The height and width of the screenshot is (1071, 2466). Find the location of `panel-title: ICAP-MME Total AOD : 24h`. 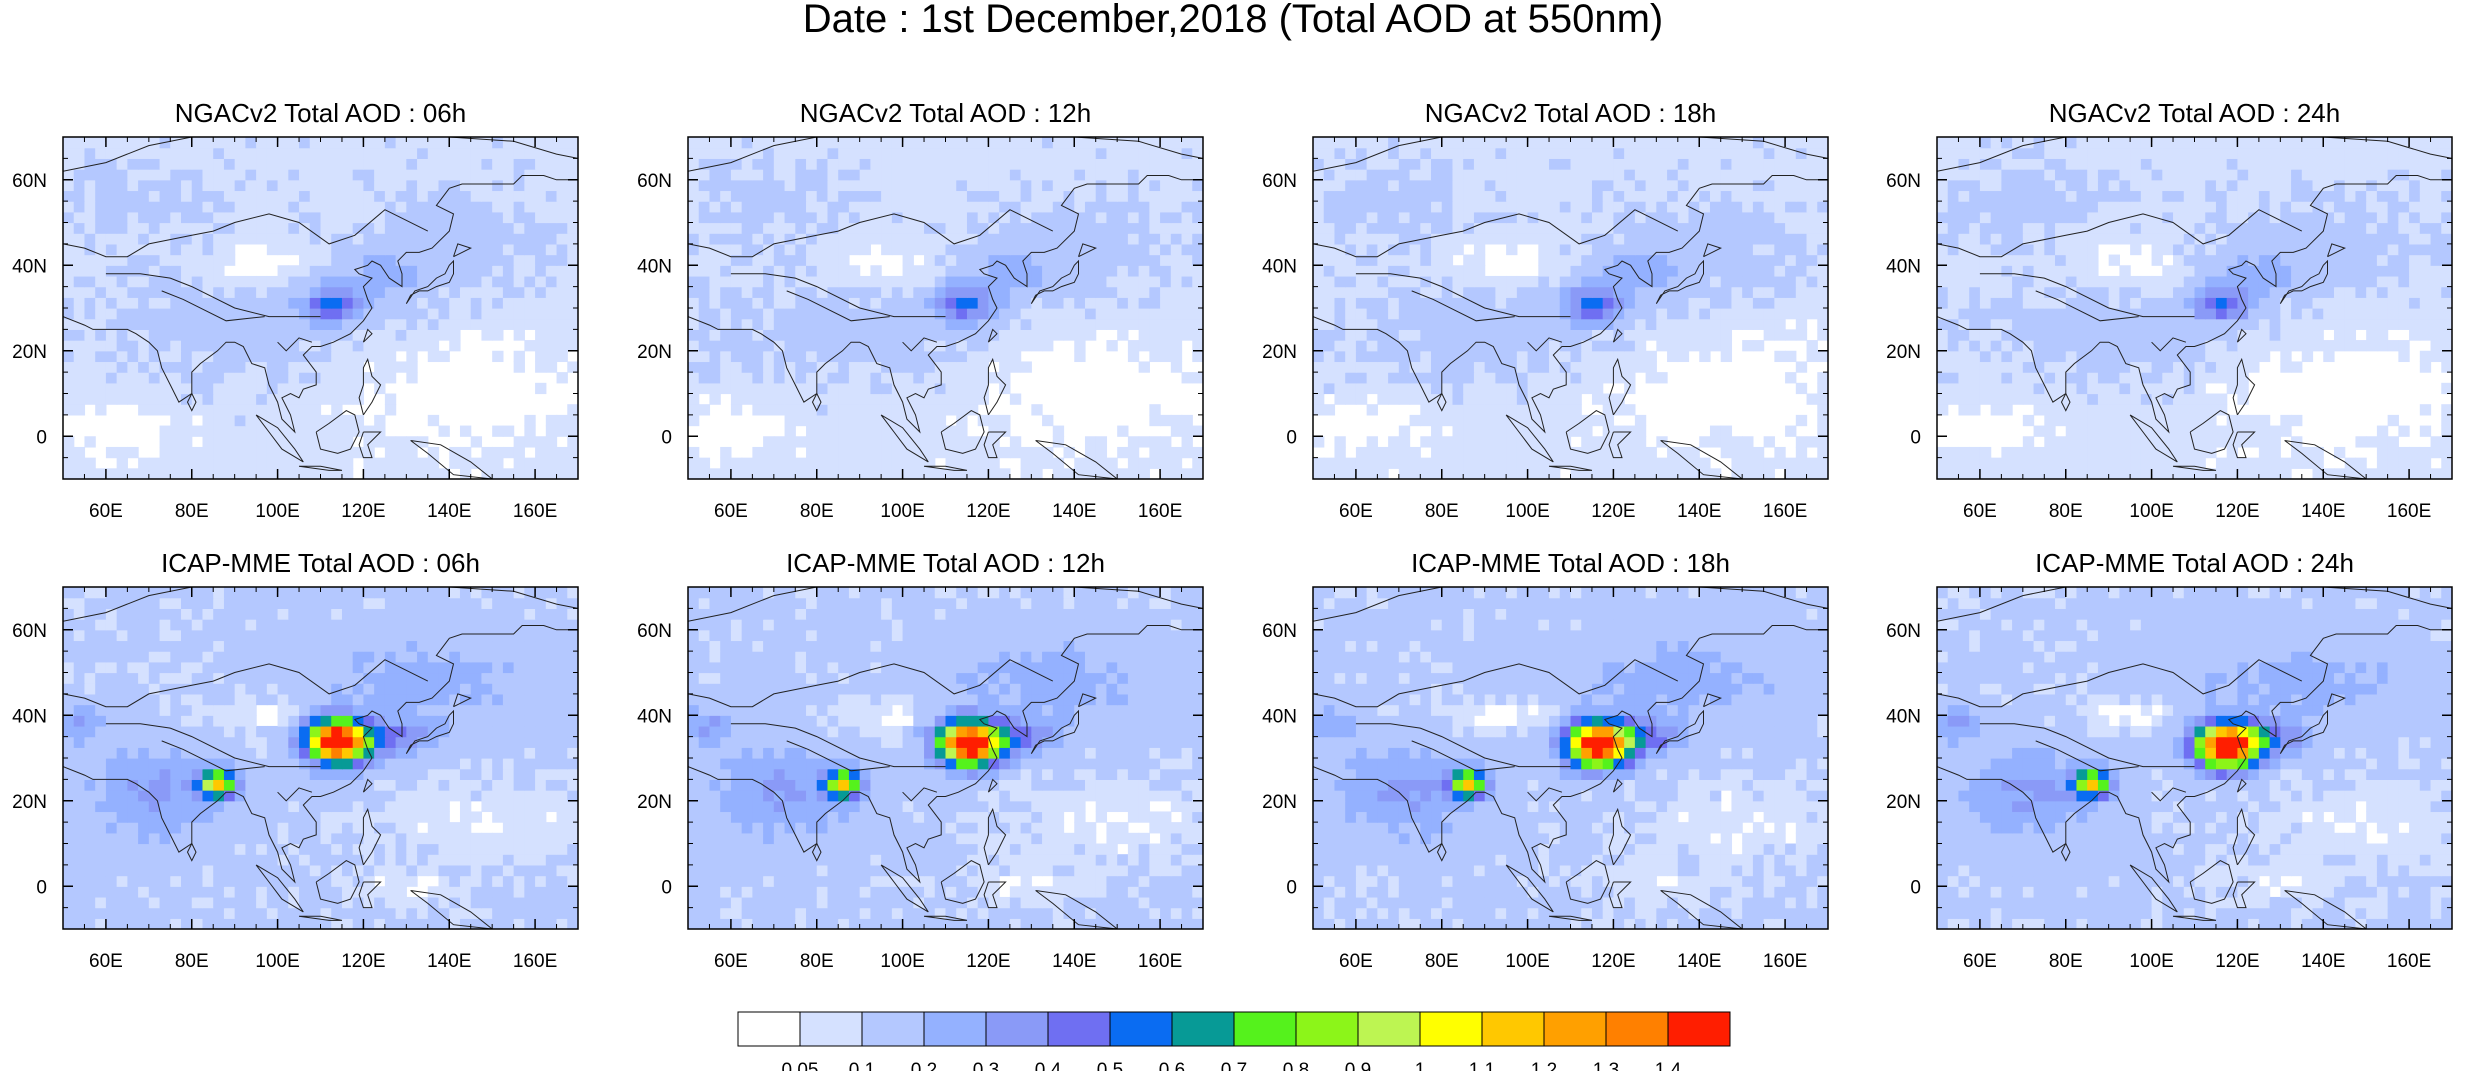

panel-title: ICAP-MME Total AOD : 24h is located at coordinates (2194, 563).